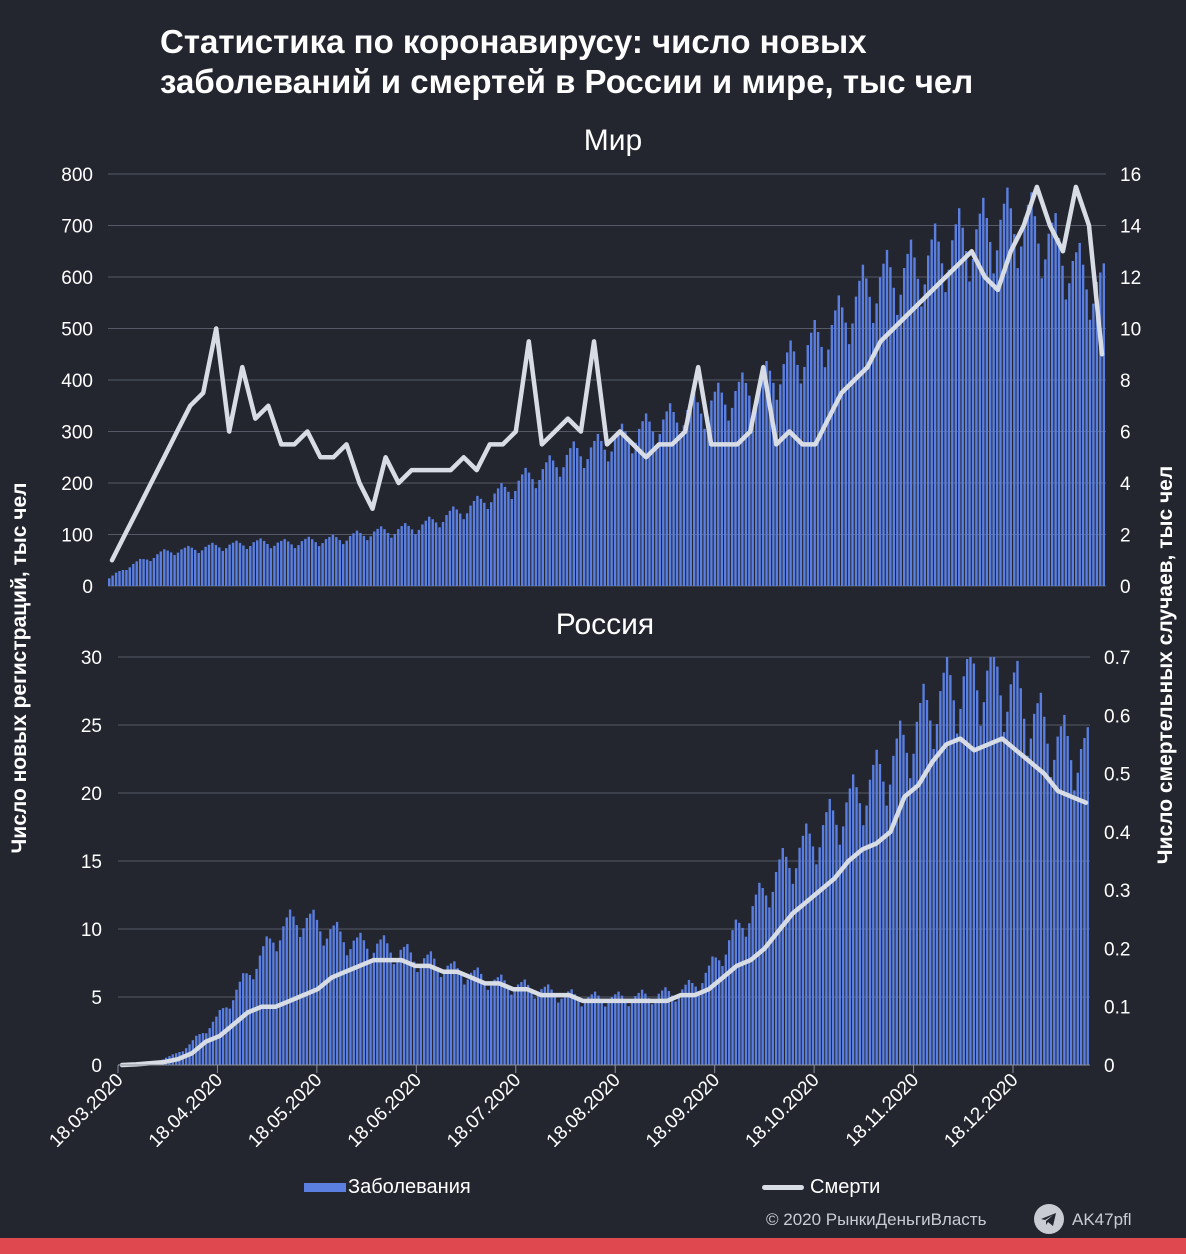  What do you see at coordinates (845, 1187) in the screenshot?
I see `legend-deaths-label: Смерти` at bounding box center [845, 1187].